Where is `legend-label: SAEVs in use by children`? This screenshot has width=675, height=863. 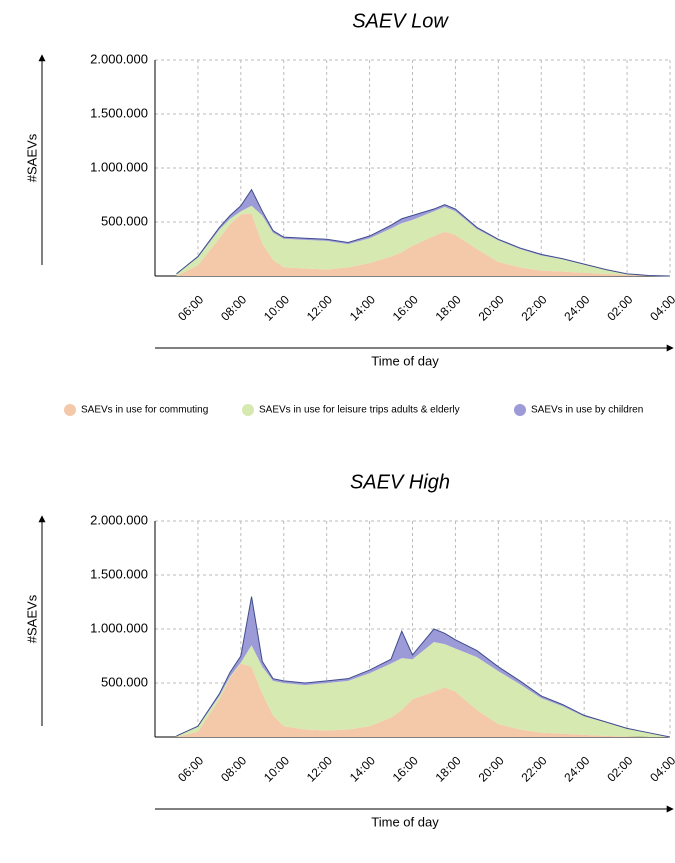 legend-label: SAEVs in use by children is located at coordinates (587, 410).